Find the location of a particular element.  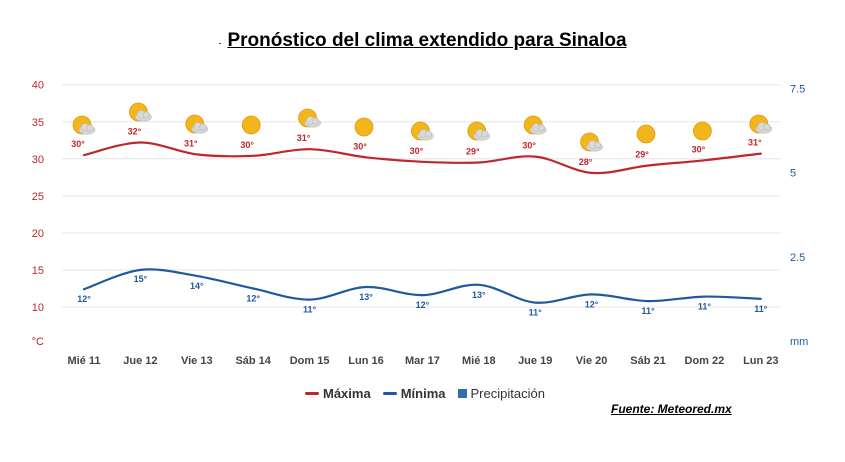

maxima-data-label: 28° is located at coordinates (586, 162).